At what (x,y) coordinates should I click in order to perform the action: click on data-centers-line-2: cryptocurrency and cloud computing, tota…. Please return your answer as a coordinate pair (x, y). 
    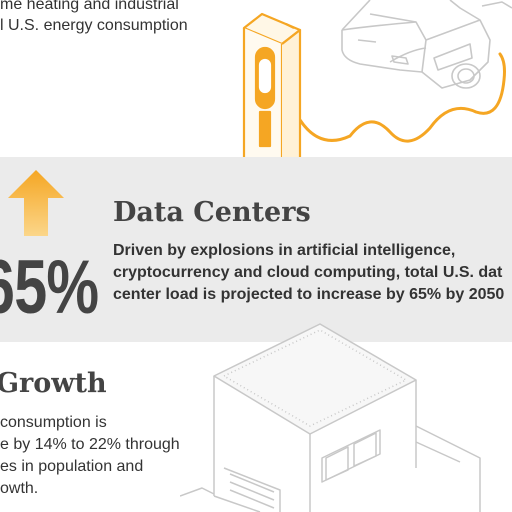
    Looking at the image, I should click on (308, 272).